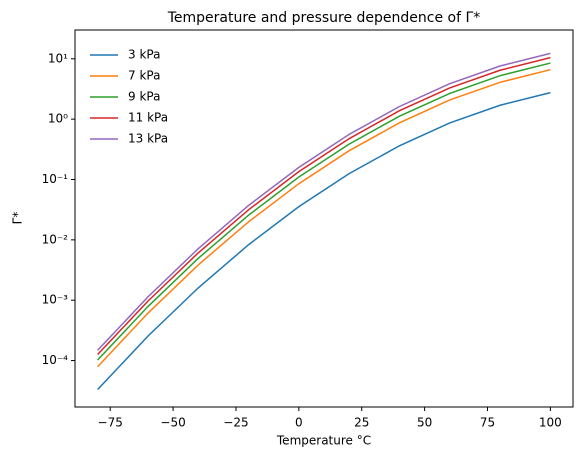 Image resolution: width=583 pixels, height=459 pixels. What do you see at coordinates (110, 423) in the screenshot?
I see `x-tick-label: −75` at bounding box center [110, 423].